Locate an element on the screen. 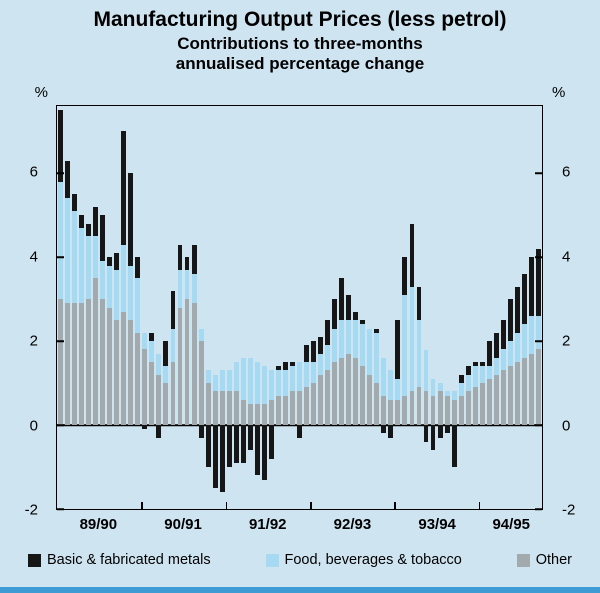  x-year-label: 92/93 is located at coordinates (352, 524).